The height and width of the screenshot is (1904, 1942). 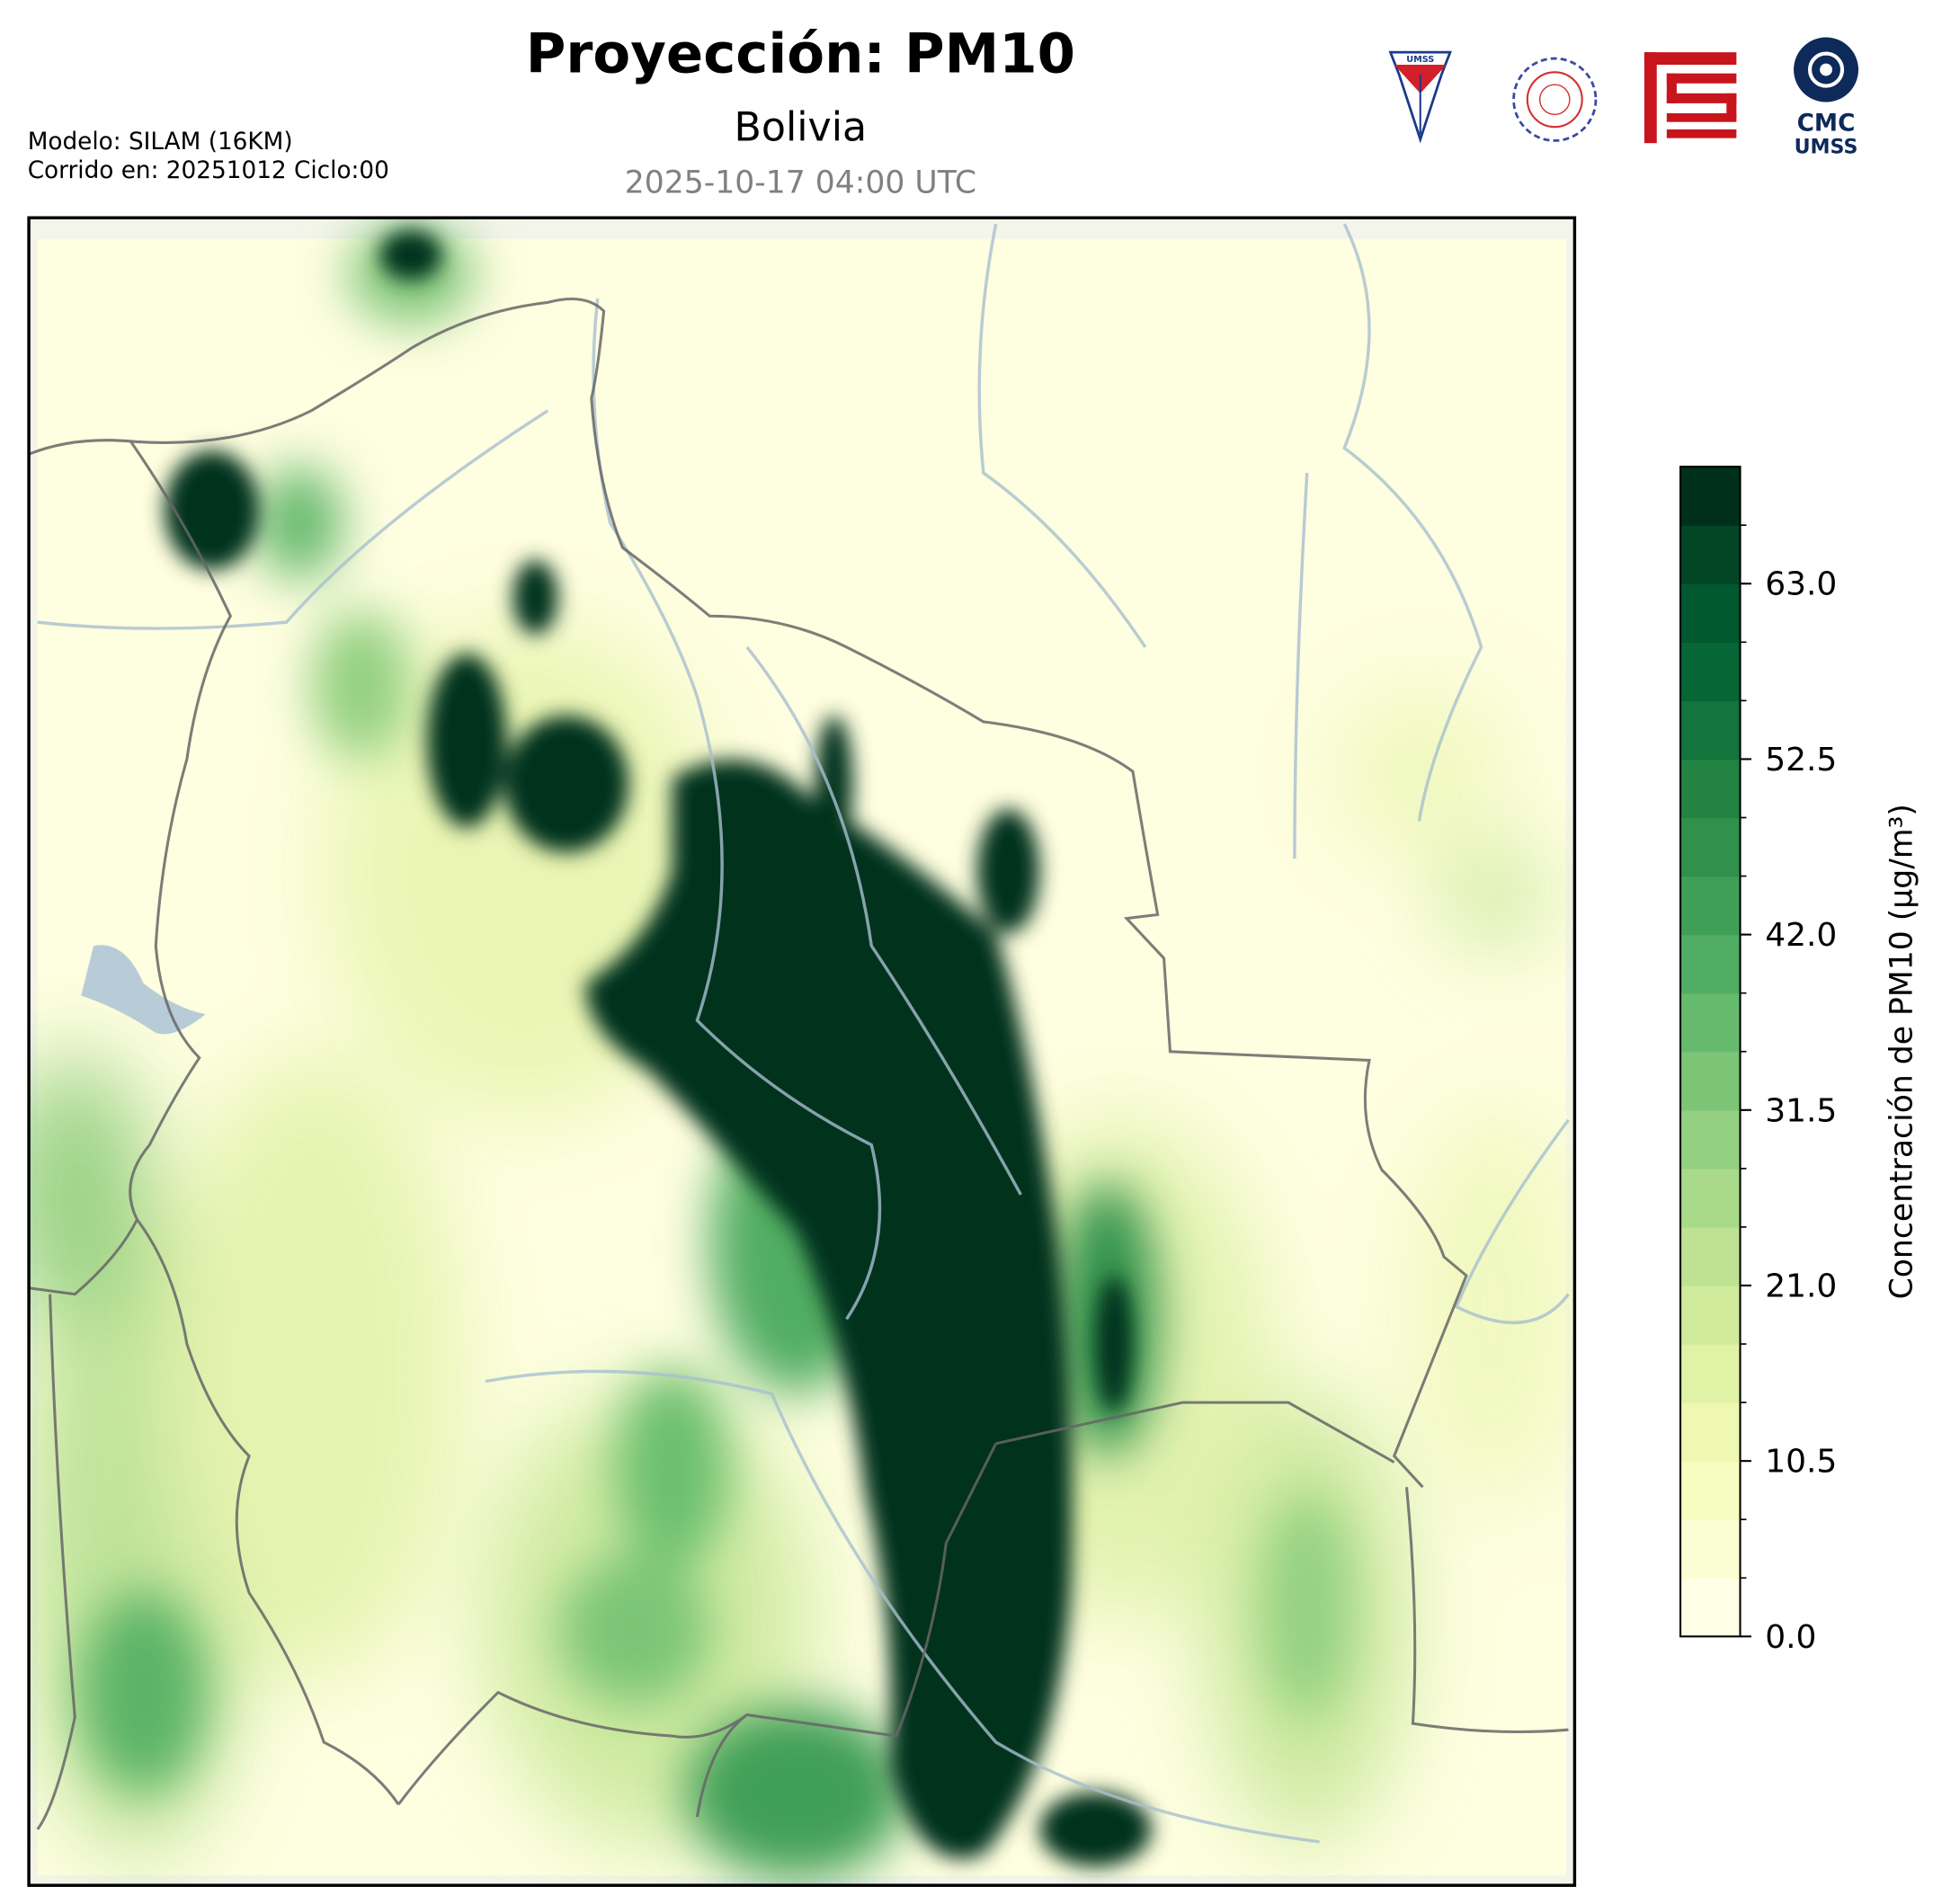 I want to click on tick-label: 42.0, so click(x=1801, y=935).